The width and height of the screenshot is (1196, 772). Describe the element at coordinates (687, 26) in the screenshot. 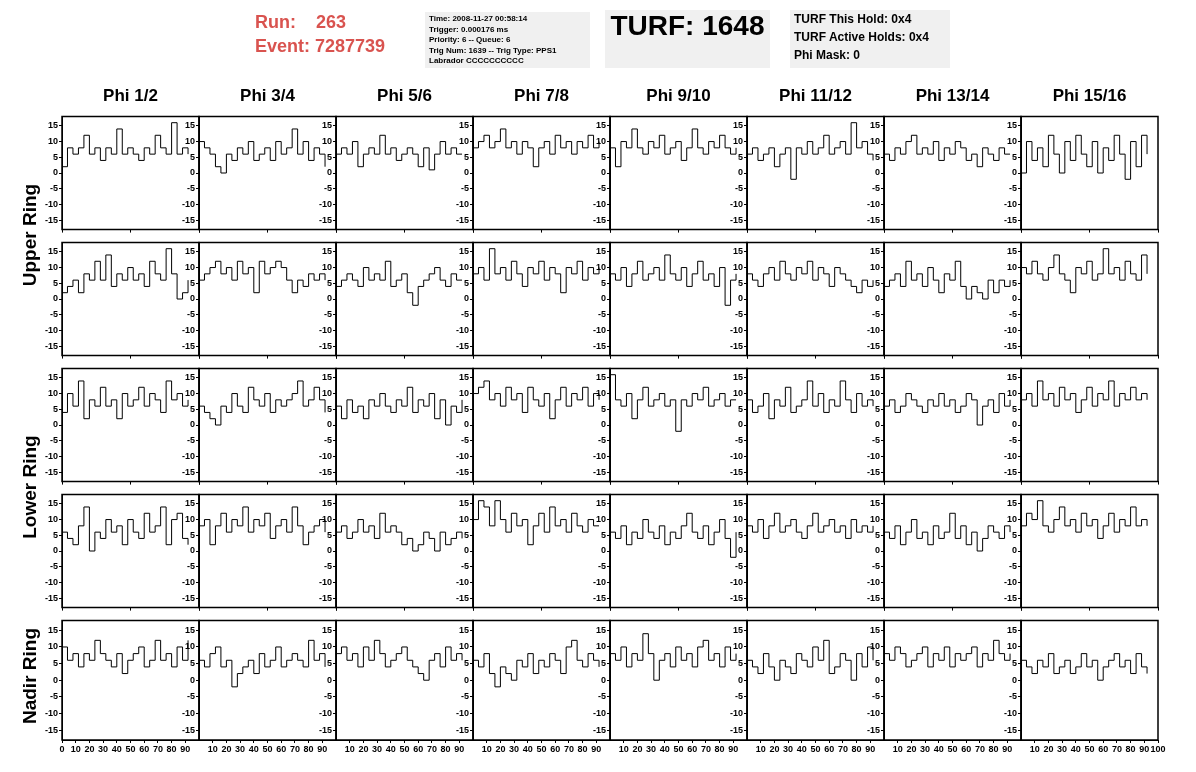

I see `text: TURF: 1648` at that location.